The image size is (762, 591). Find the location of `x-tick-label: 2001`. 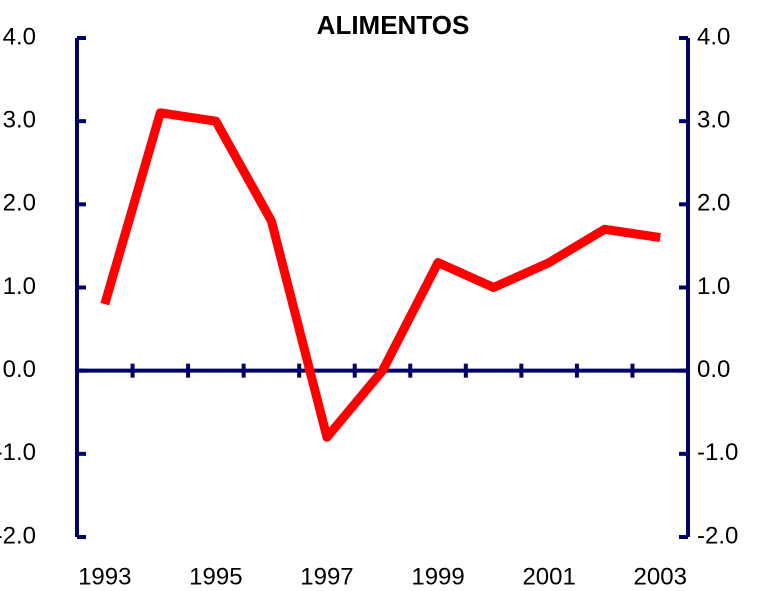

x-tick-label: 2001 is located at coordinates (548, 576).